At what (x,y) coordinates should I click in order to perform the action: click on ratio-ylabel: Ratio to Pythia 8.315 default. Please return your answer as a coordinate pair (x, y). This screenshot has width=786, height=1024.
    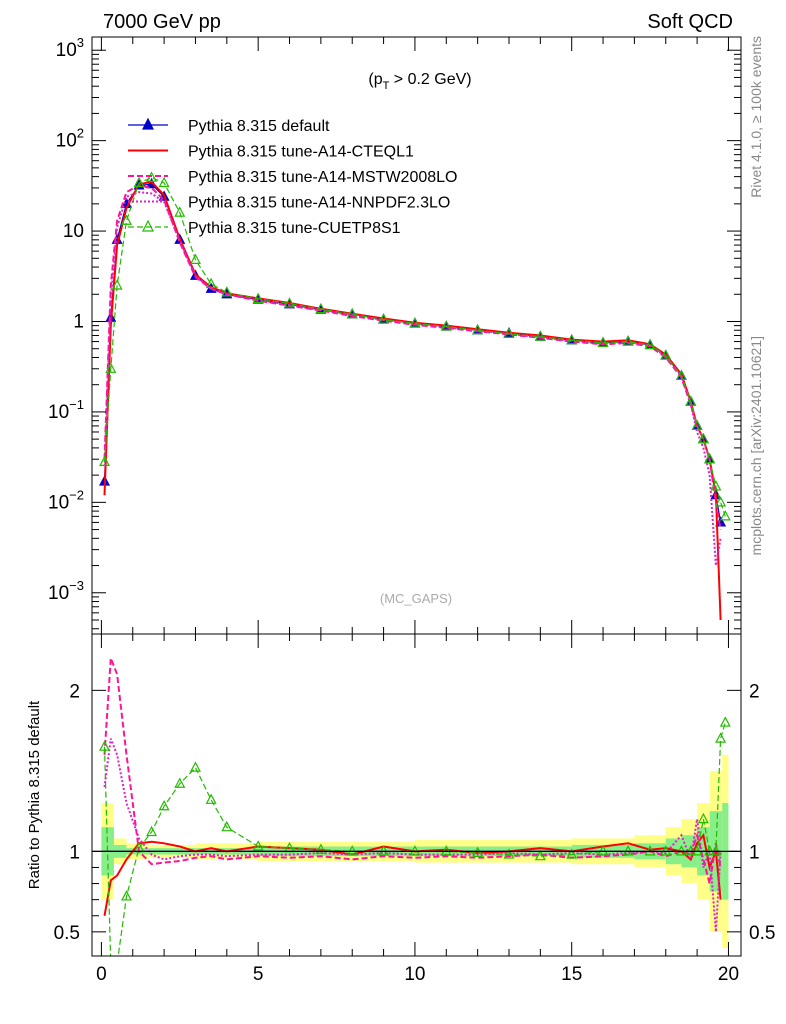
    Looking at the image, I should click on (34, 794).